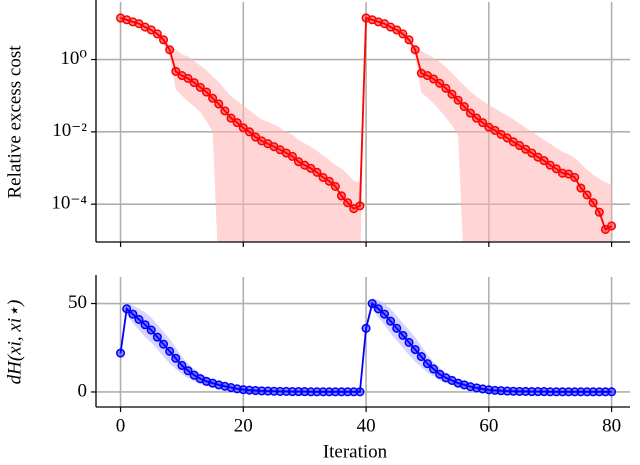 Image resolution: width=640 pixels, height=465 pixels. Describe the element at coordinates (355, 451) in the screenshot. I see `x-axis-label: Iteration` at that location.